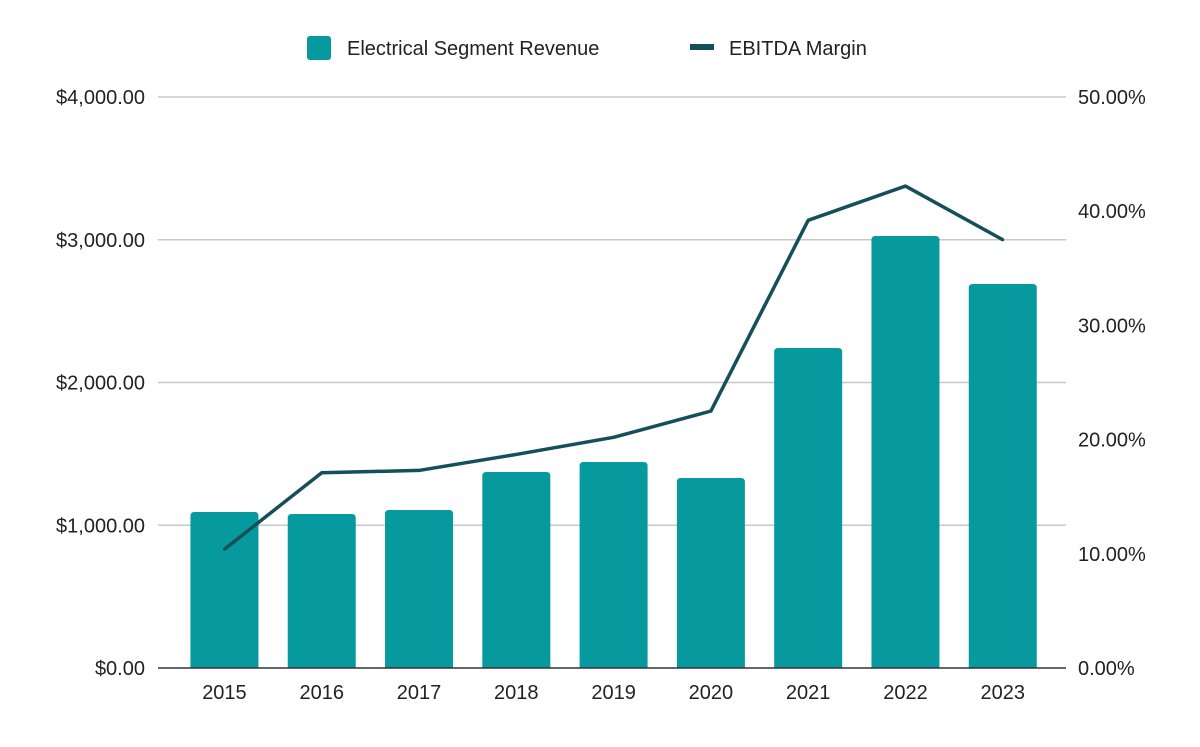  I want to click on legend-swatch-revenue, so click(319, 48).